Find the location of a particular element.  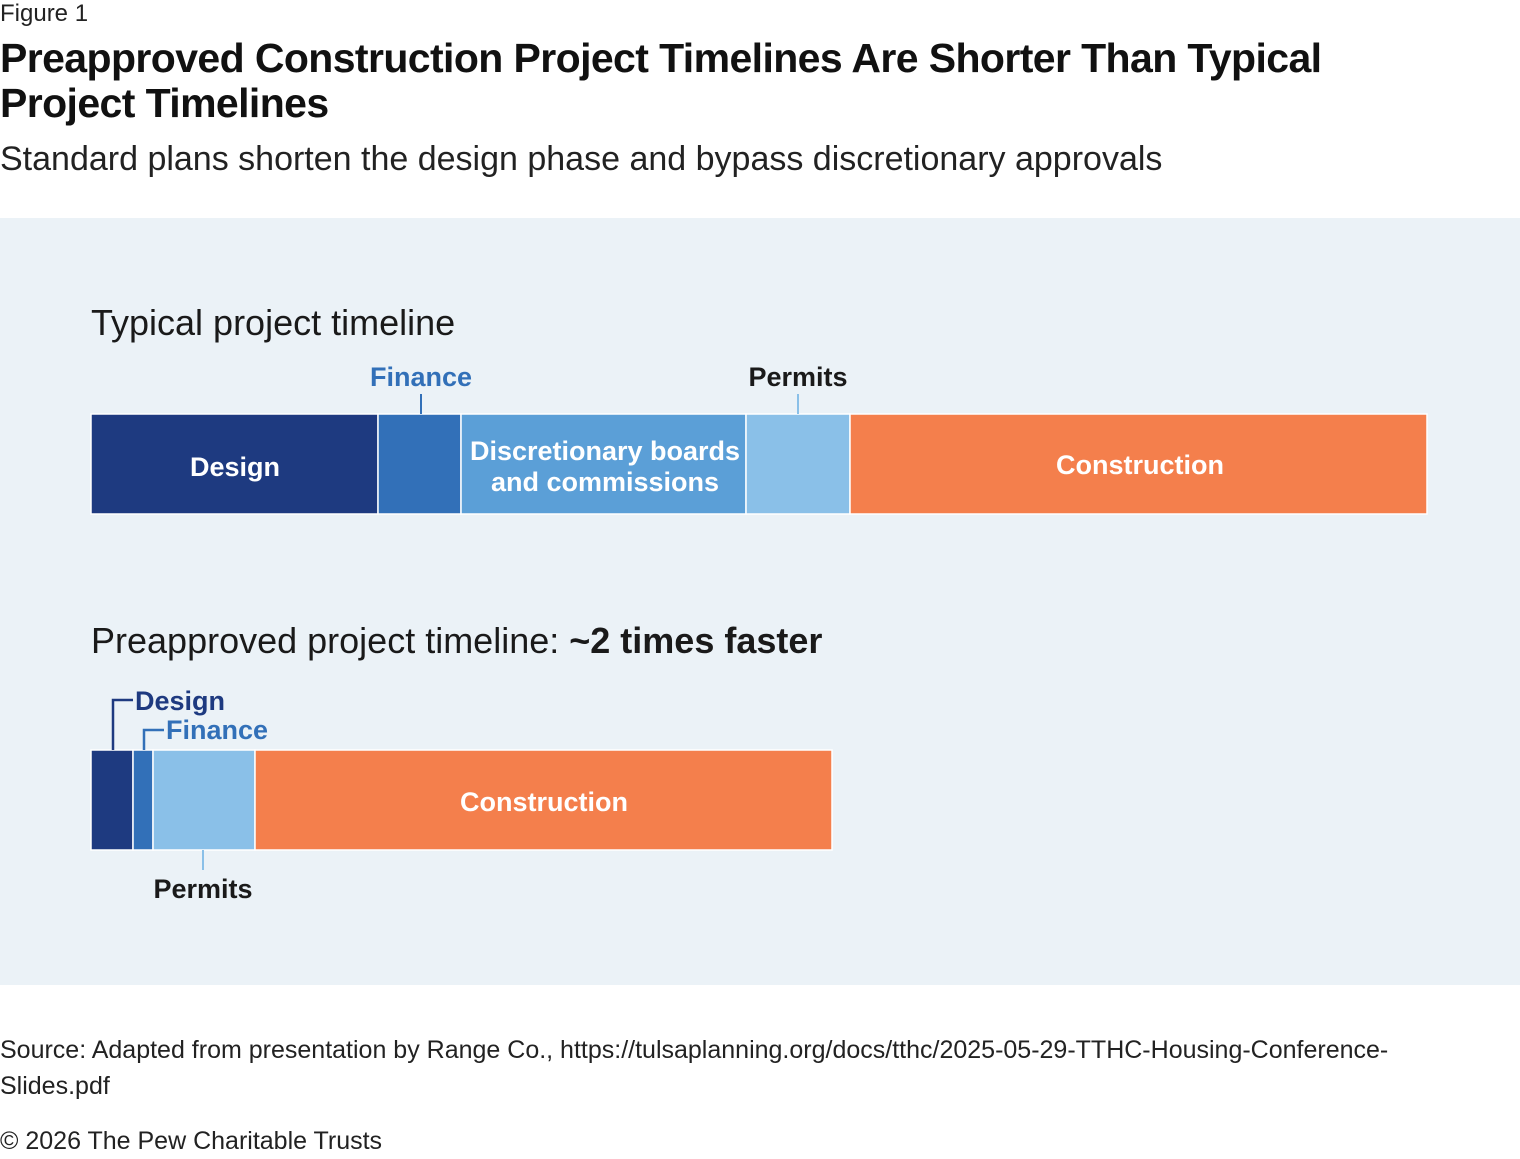

preapproved-finance-segment is located at coordinates (143, 800).